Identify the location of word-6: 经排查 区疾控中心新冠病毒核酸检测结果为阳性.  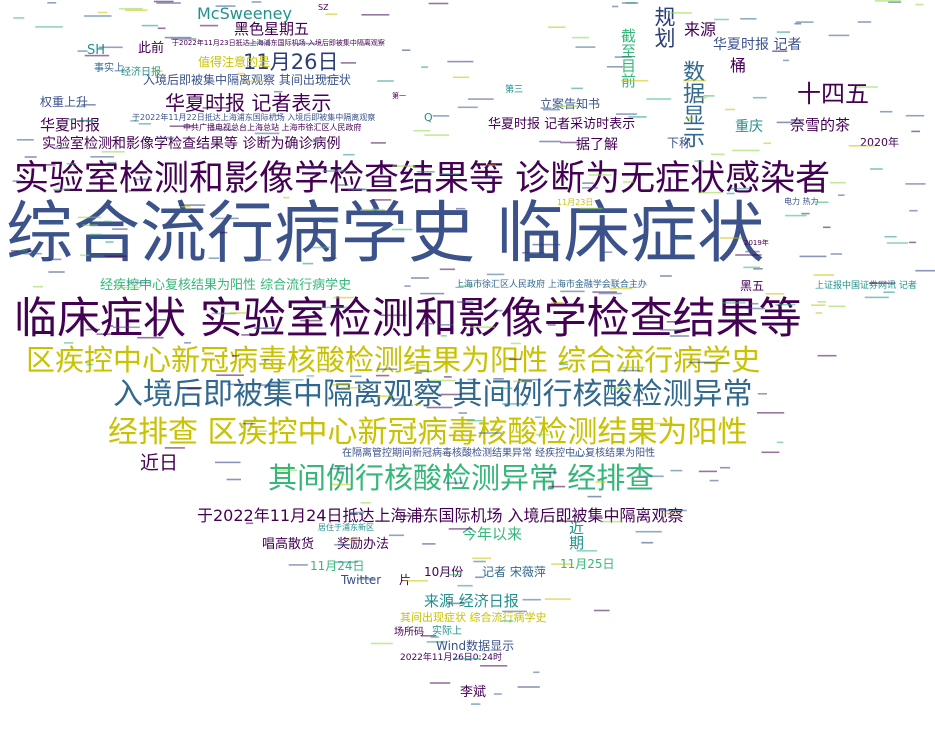
(428, 432).